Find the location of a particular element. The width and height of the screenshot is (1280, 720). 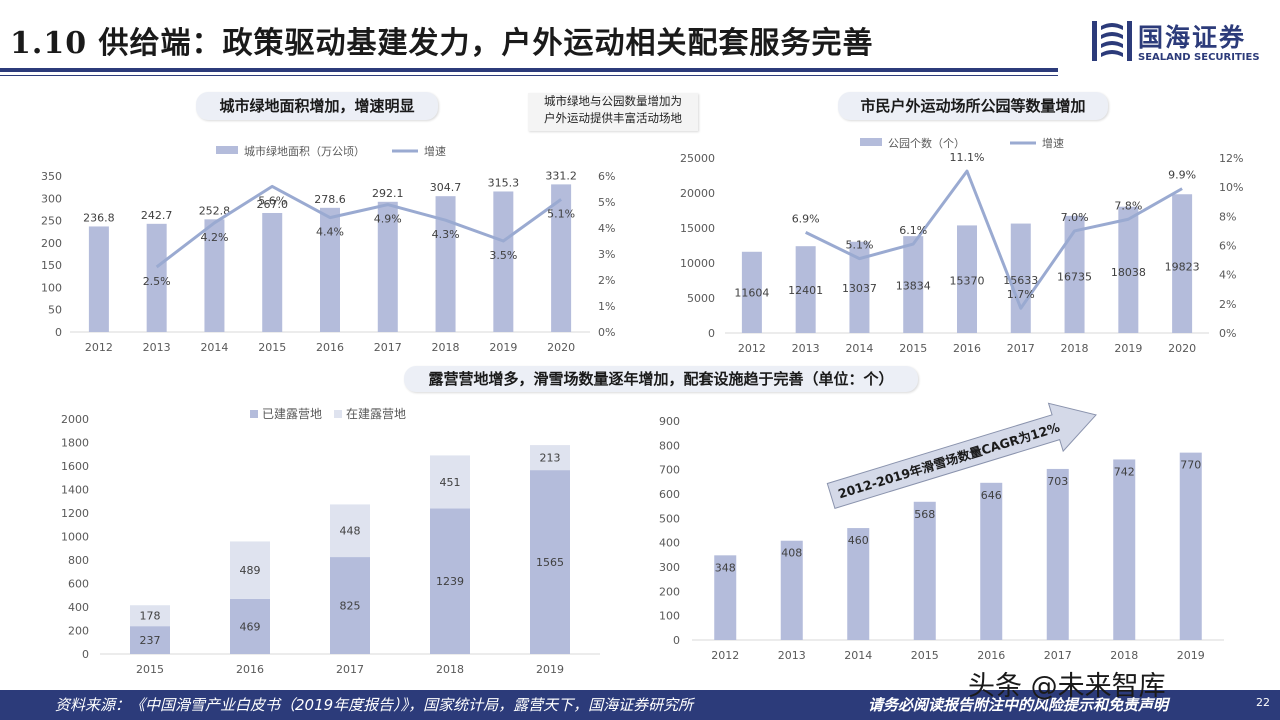

growth-rate-line is located at coordinates (358, 226).